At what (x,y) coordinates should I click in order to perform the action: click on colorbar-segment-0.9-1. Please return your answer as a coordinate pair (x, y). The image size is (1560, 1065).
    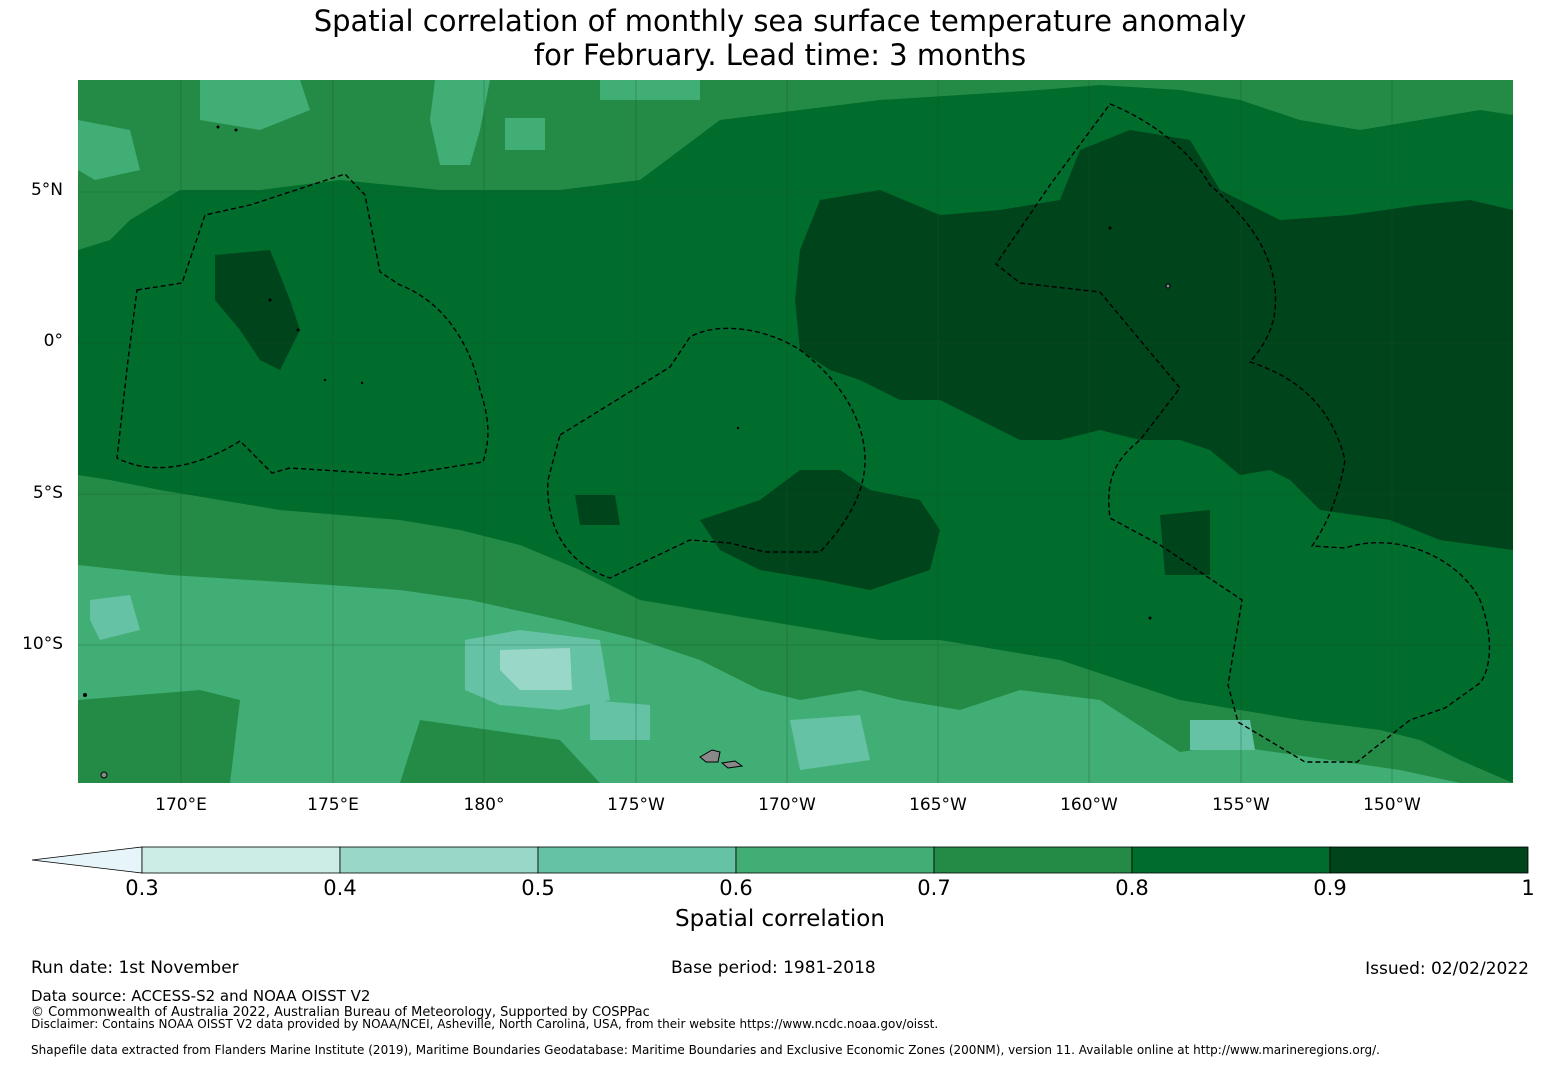
    Looking at the image, I should click on (1429, 860).